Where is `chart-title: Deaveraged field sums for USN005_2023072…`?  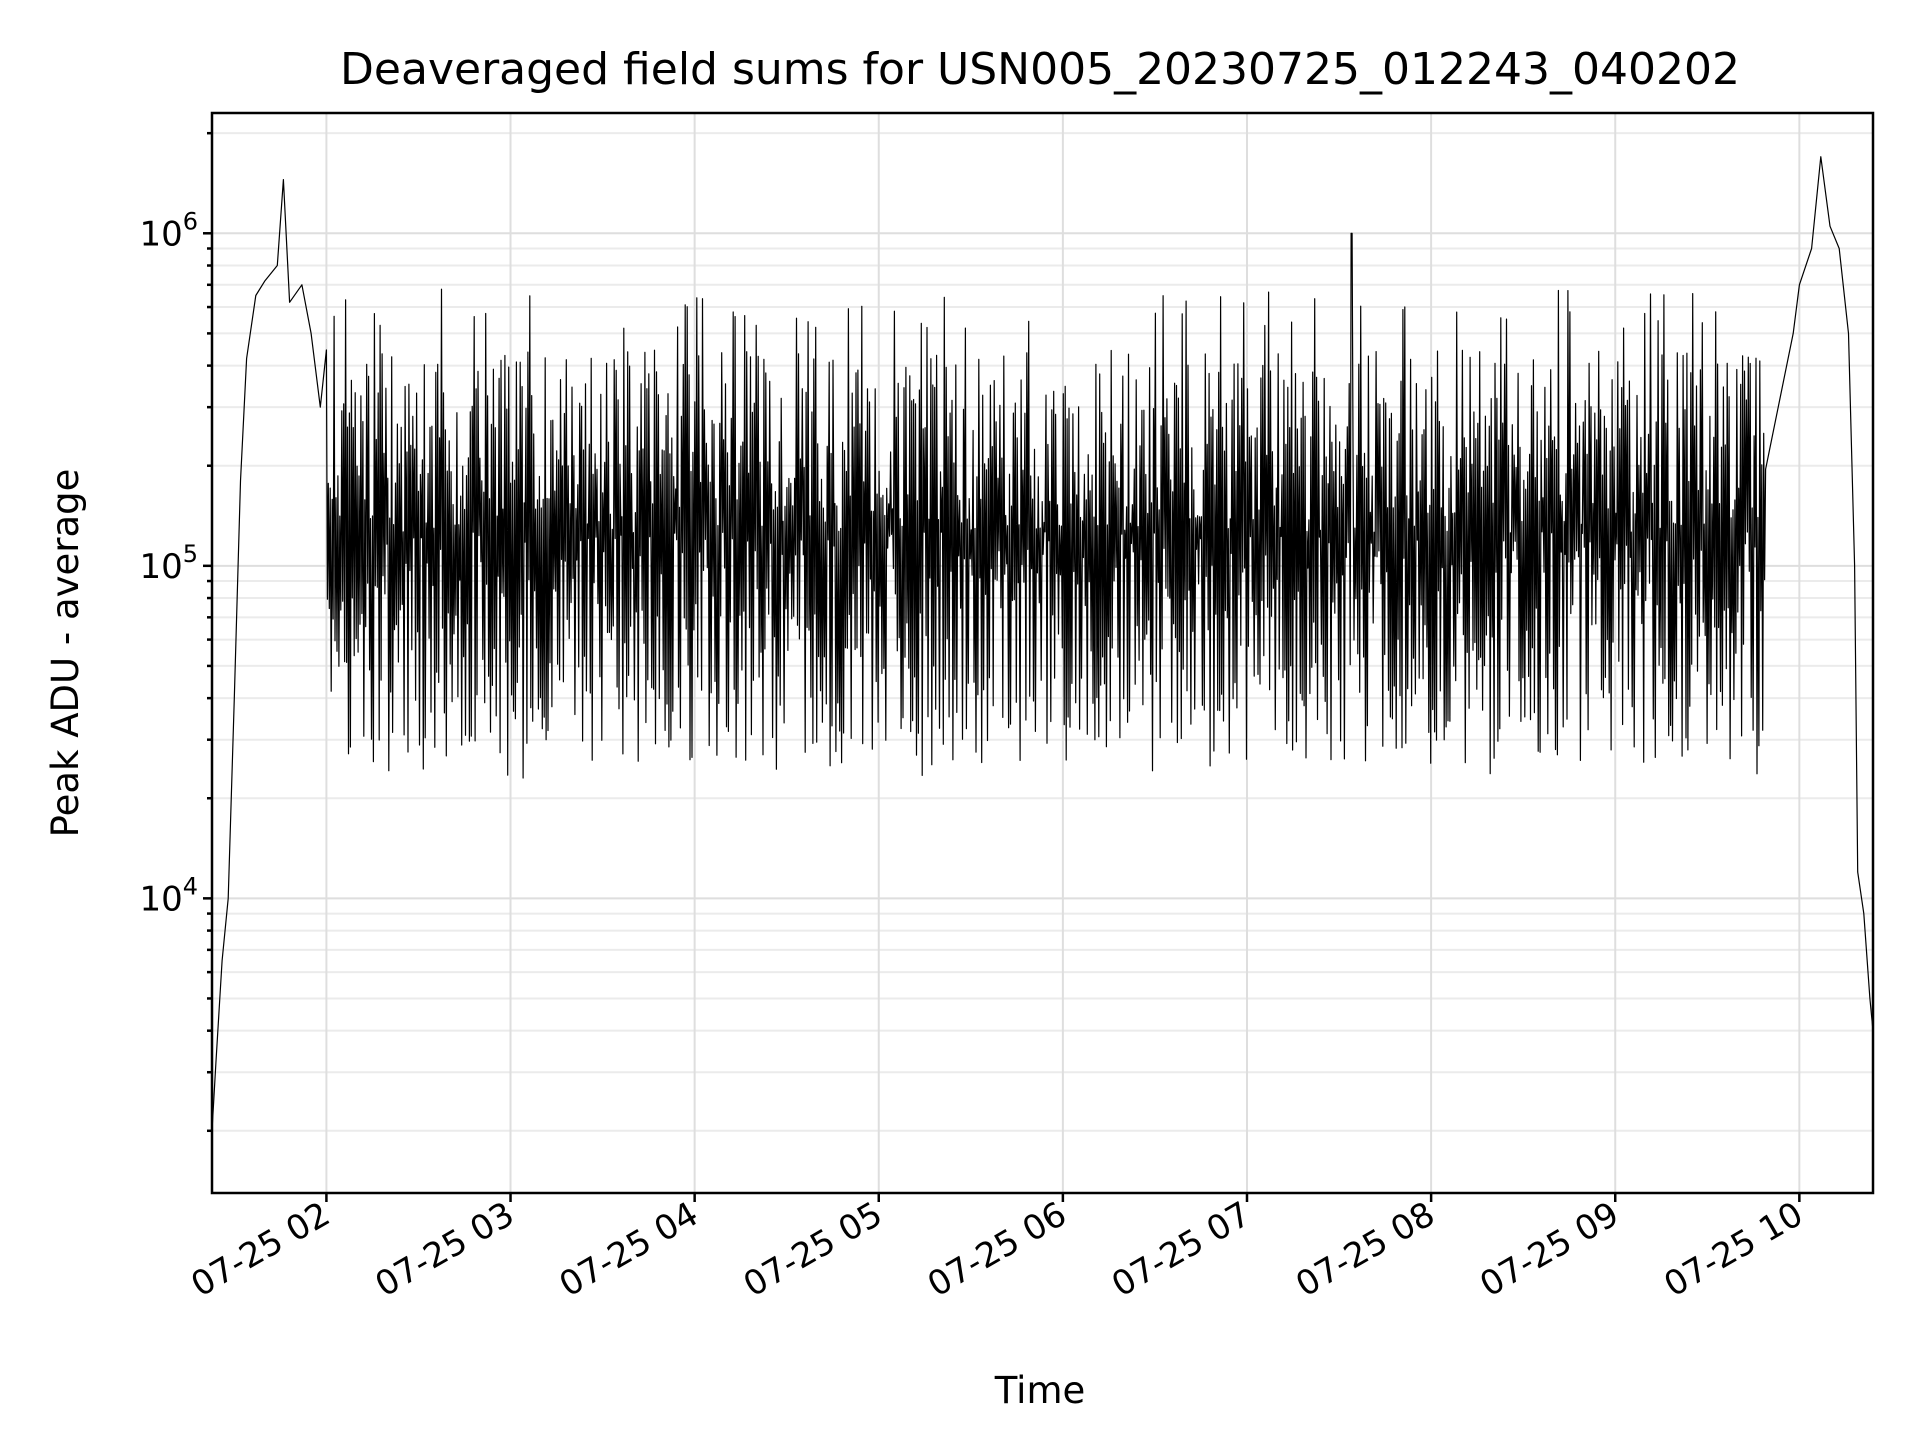
chart-title: Deaveraged field sums for USN005_2023072… is located at coordinates (1040, 69).